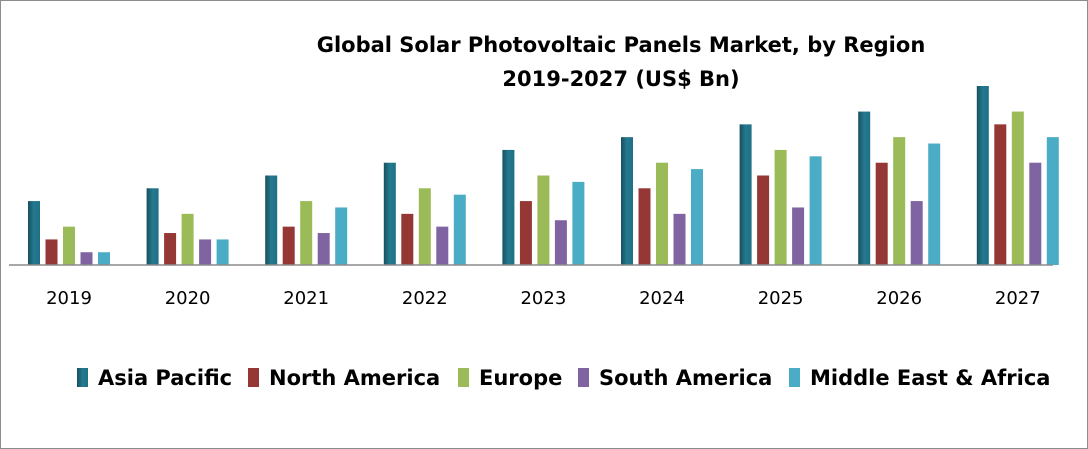 Image resolution: width=1088 pixels, height=449 pixels. What do you see at coordinates (442, 245) in the screenshot?
I see `bar-south-america-2022` at bounding box center [442, 245].